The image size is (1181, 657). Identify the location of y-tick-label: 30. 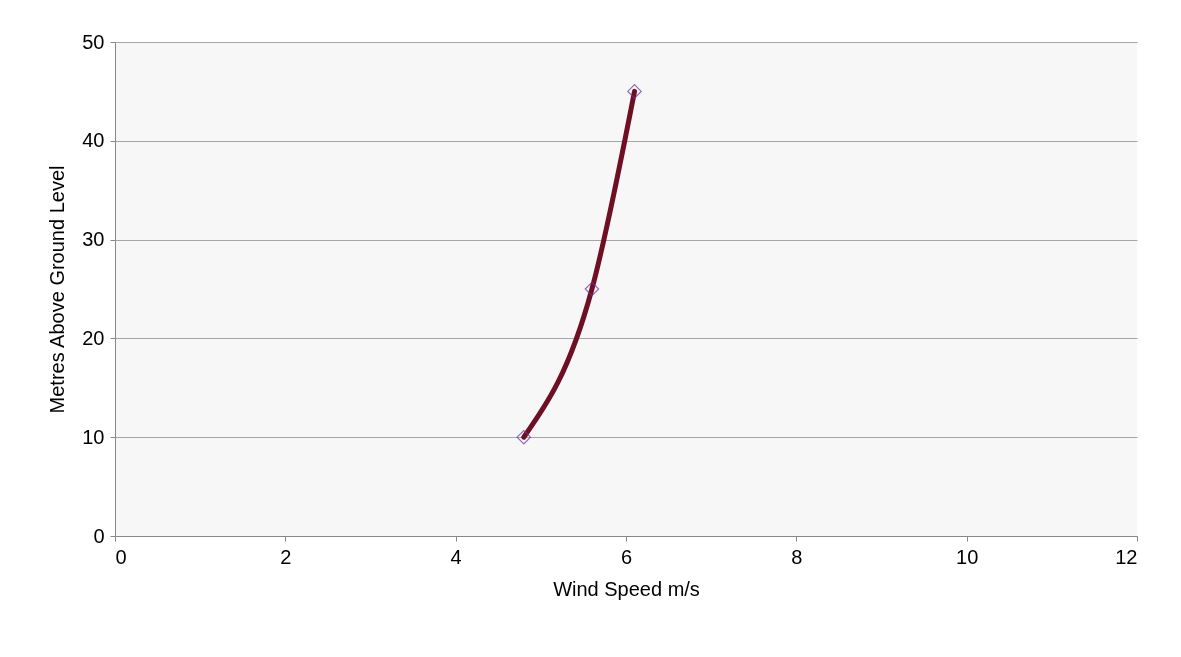
(93, 239).